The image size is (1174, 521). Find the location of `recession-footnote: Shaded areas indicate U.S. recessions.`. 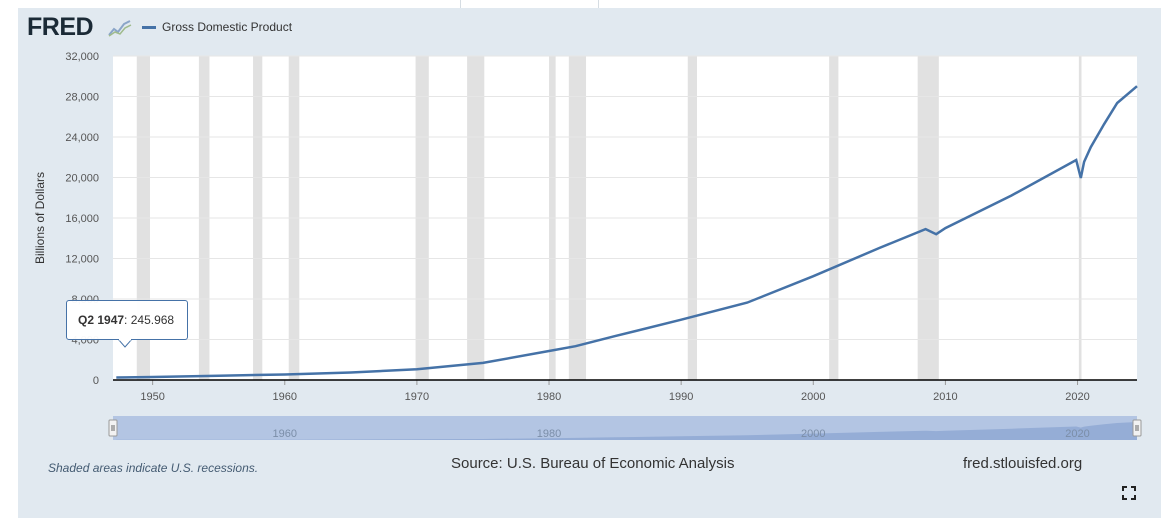

recession-footnote: Shaded areas indicate U.S. recessions. is located at coordinates (153, 468).